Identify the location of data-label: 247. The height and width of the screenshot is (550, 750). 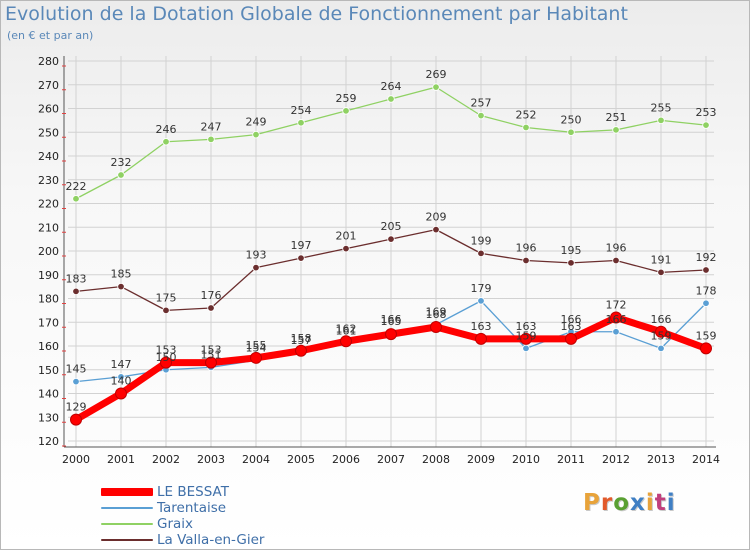
(211, 126).